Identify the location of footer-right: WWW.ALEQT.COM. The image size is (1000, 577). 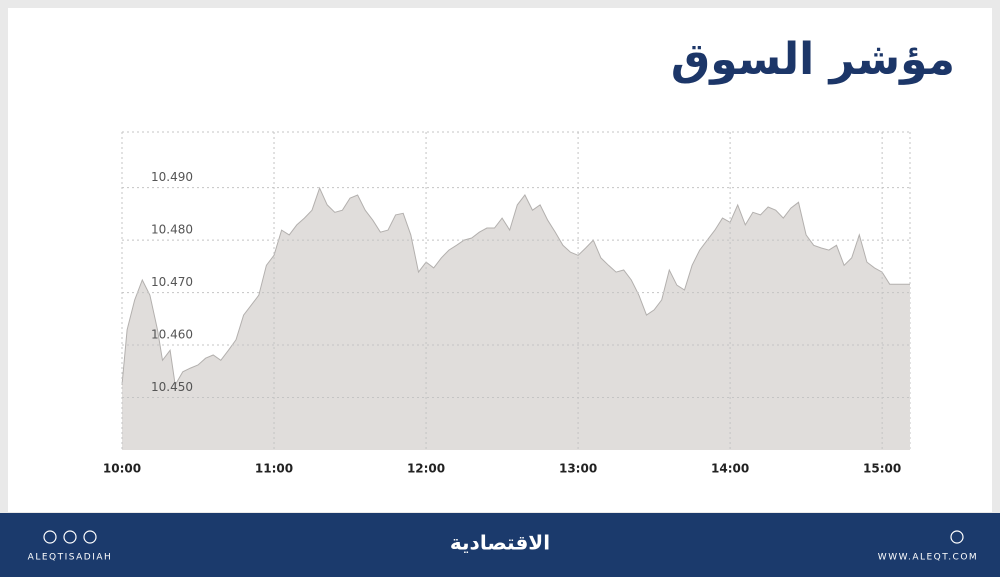
(928, 558).